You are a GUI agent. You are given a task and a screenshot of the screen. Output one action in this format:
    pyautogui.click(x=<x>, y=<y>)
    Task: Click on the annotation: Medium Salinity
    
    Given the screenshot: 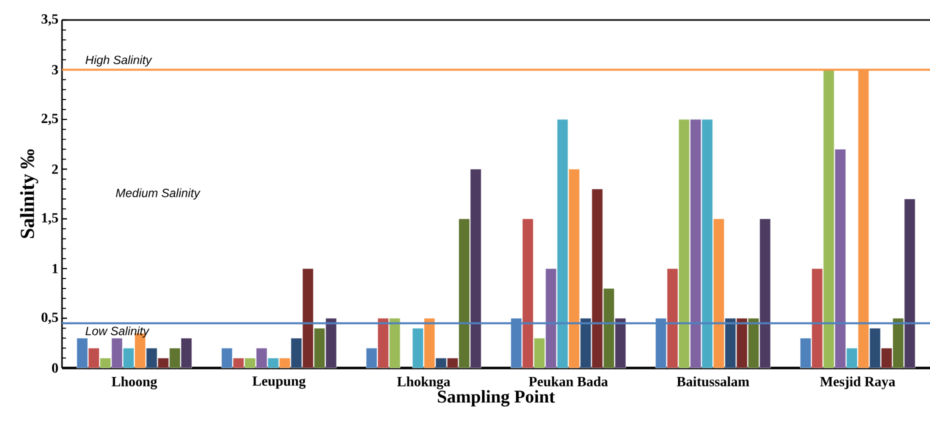 What is the action you would take?
    pyautogui.click(x=158, y=194)
    